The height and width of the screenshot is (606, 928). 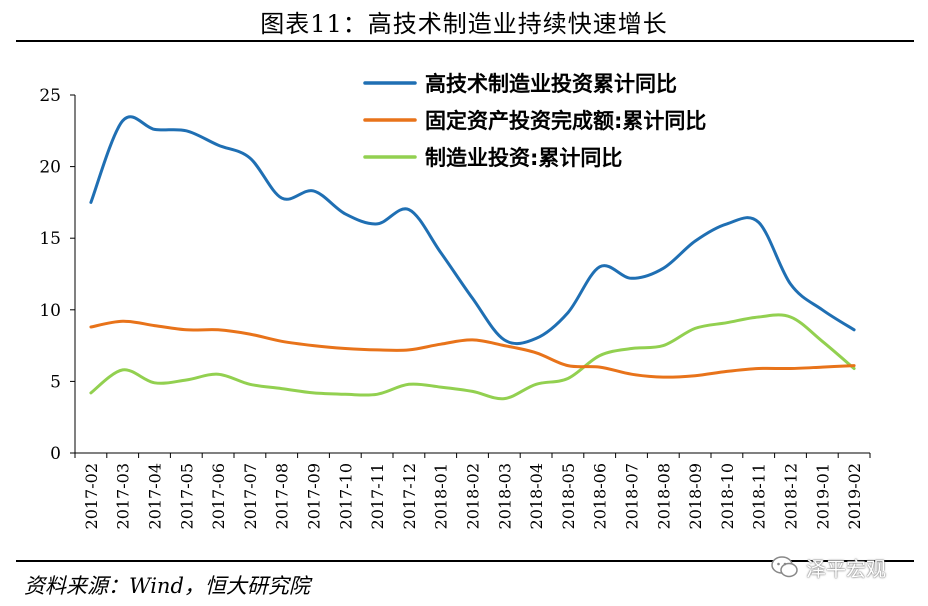 What do you see at coordinates (523, 158) in the screenshot?
I see `legend-label-3: 制造业投资:累计同比` at bounding box center [523, 158].